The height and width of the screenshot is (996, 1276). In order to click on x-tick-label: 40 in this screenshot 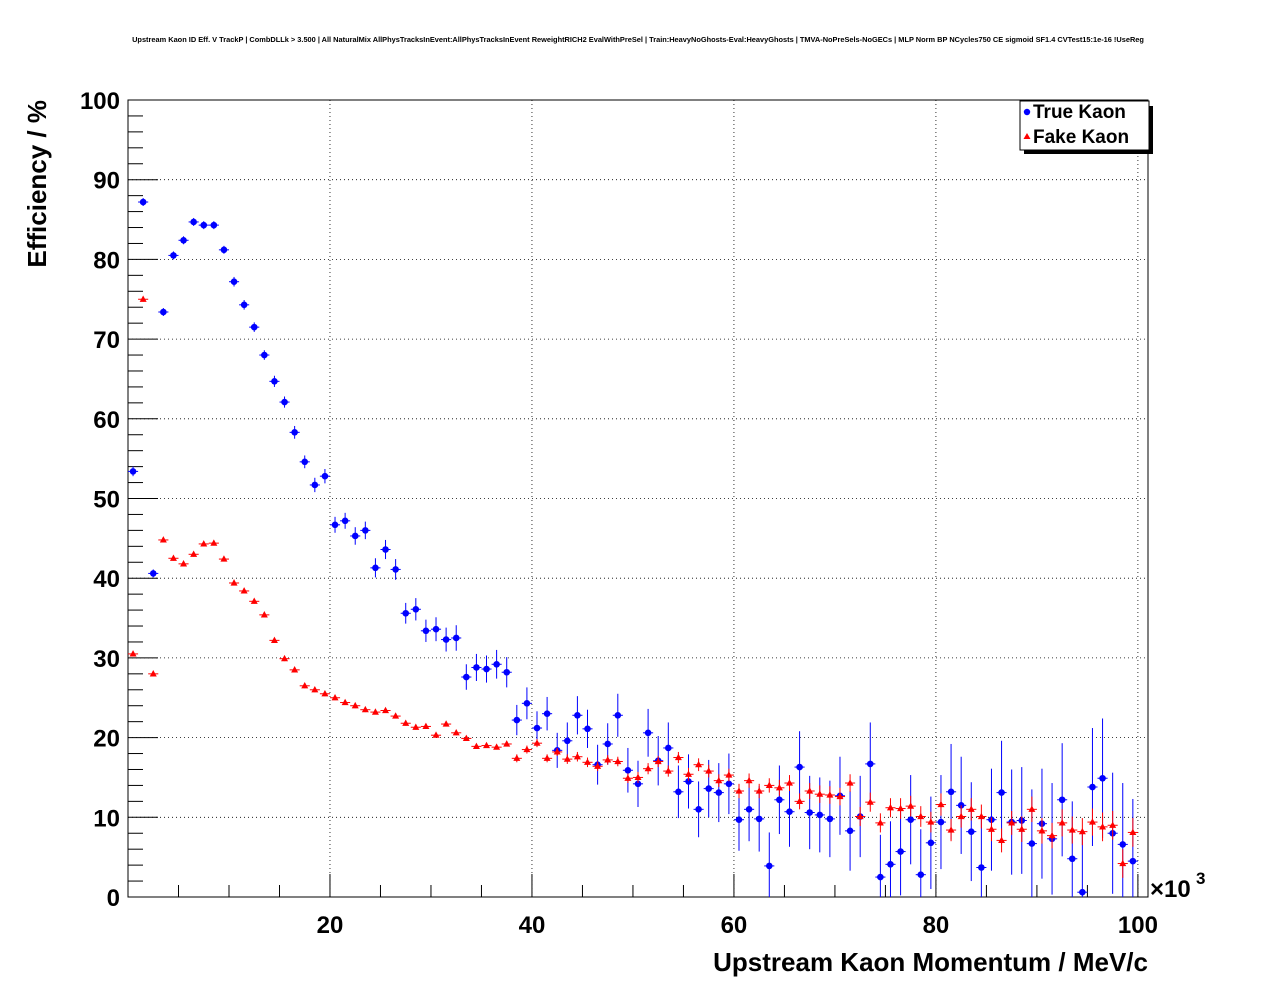, I will do `click(532, 925)`.